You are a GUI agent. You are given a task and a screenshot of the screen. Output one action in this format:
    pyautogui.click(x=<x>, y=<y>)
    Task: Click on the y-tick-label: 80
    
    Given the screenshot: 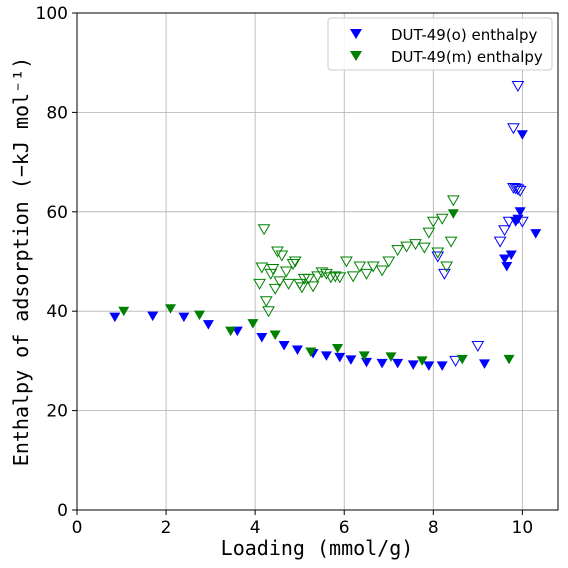 What is the action you would take?
    pyautogui.click(x=57, y=113)
    